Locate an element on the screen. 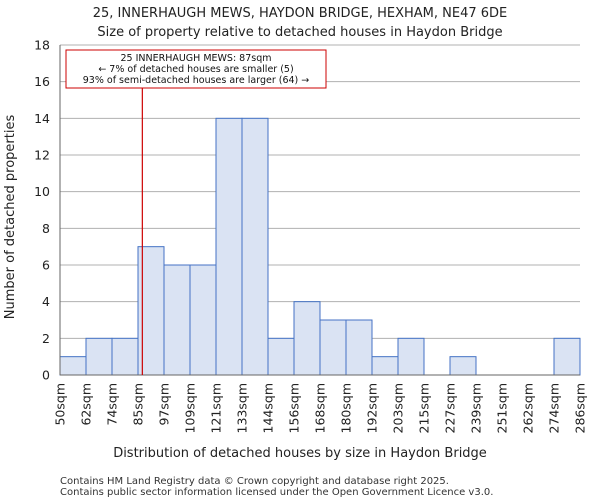 Image resolution: width=600 pixels, height=500 pixels. x-tick-label: 168sqm is located at coordinates (320, 408).